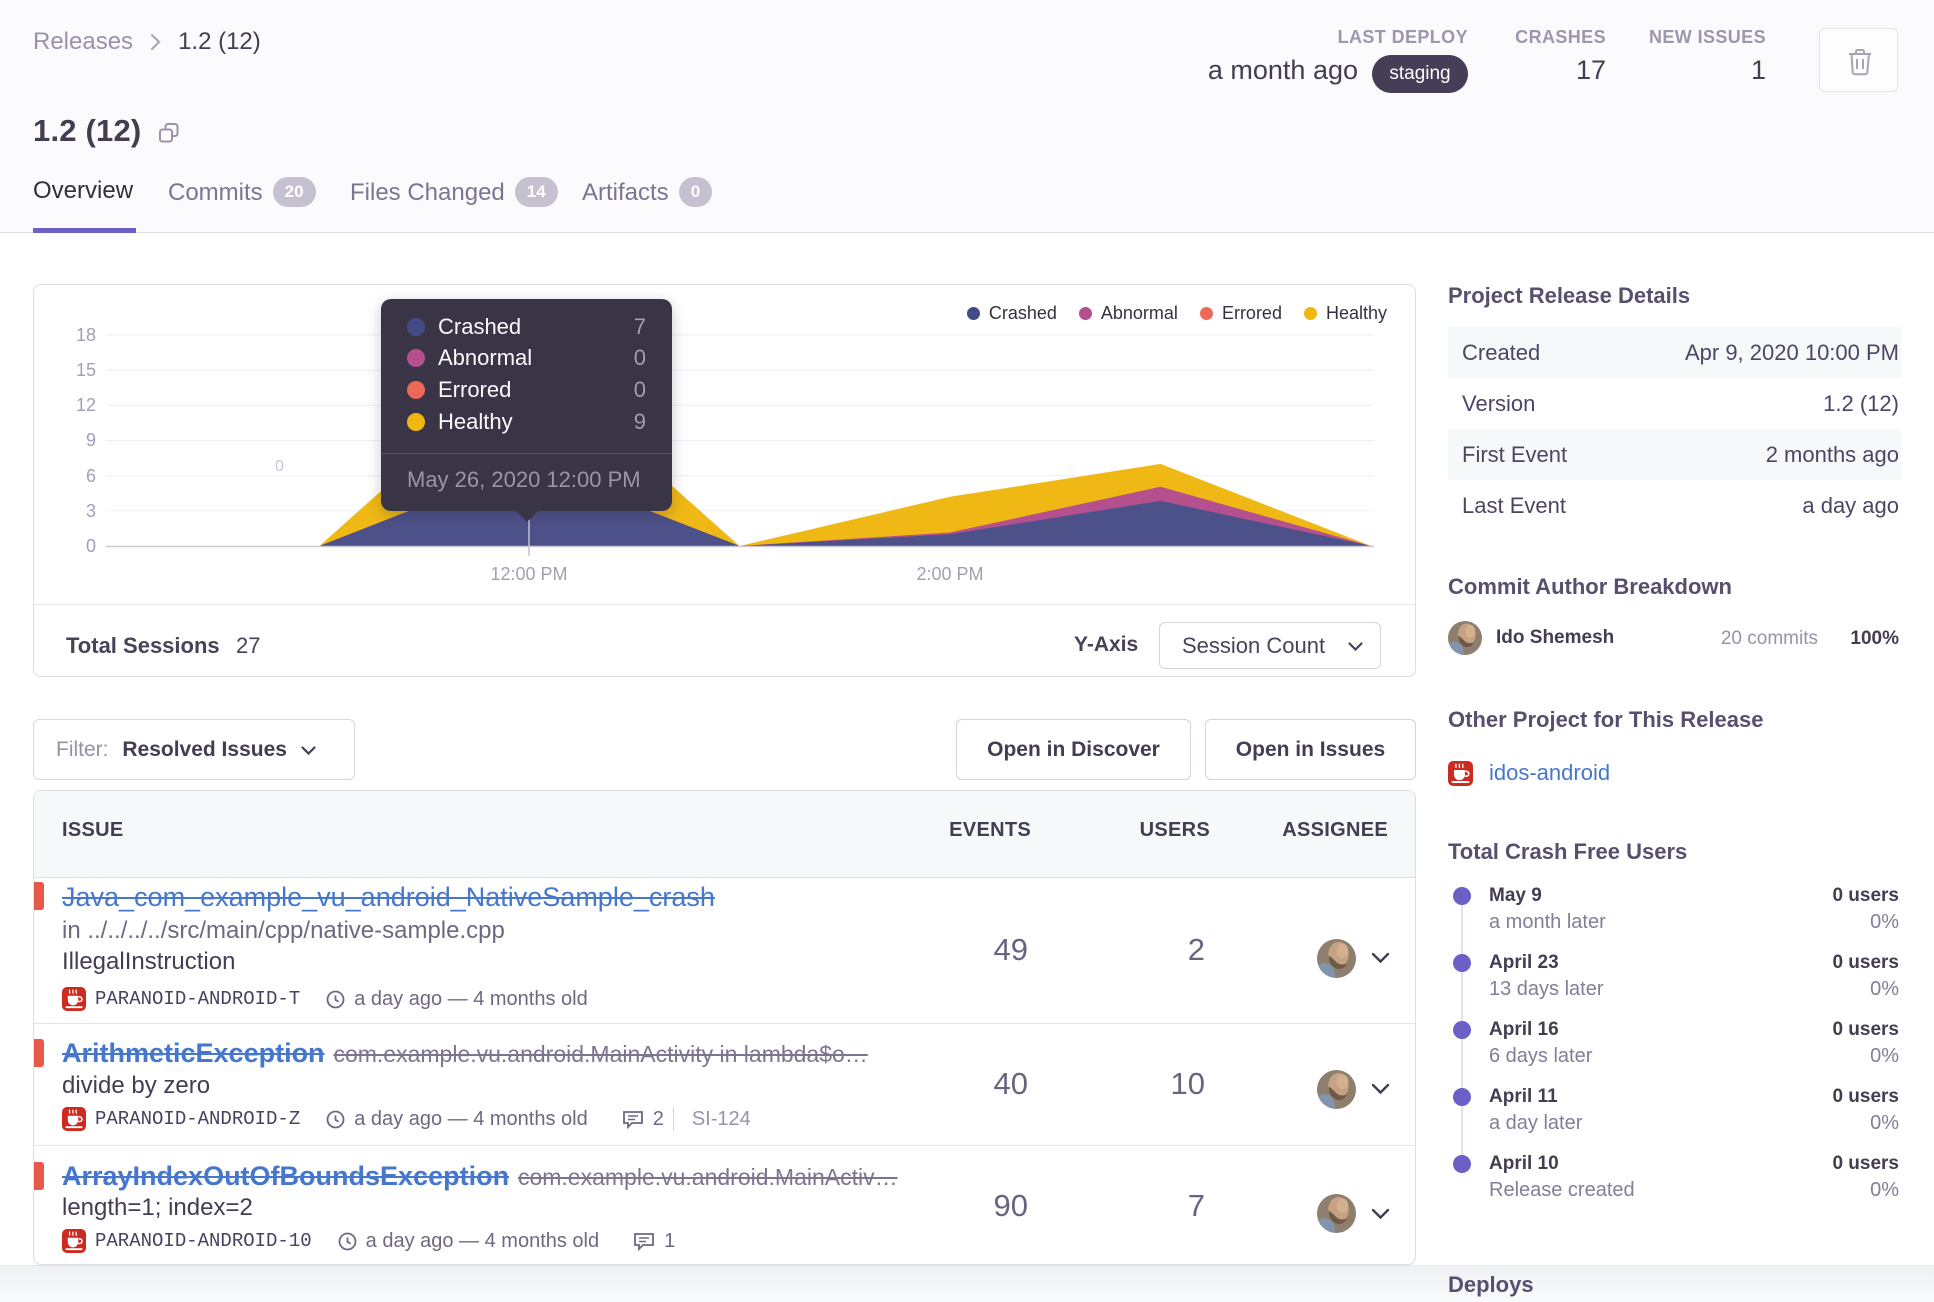 The image size is (1934, 1302). Describe the element at coordinates (91, 476) in the screenshot. I see `svg-text: 6` at that location.